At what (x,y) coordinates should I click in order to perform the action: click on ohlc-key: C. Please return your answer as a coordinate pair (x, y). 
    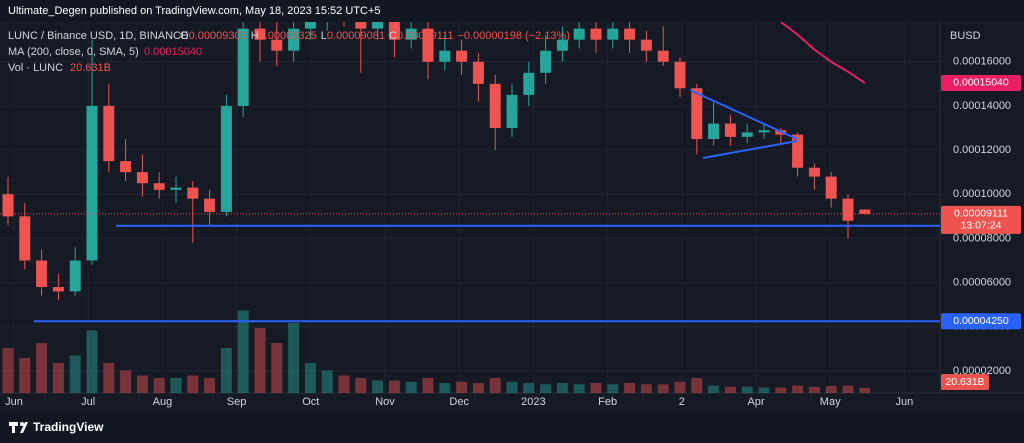
    Looking at the image, I should click on (393, 36).